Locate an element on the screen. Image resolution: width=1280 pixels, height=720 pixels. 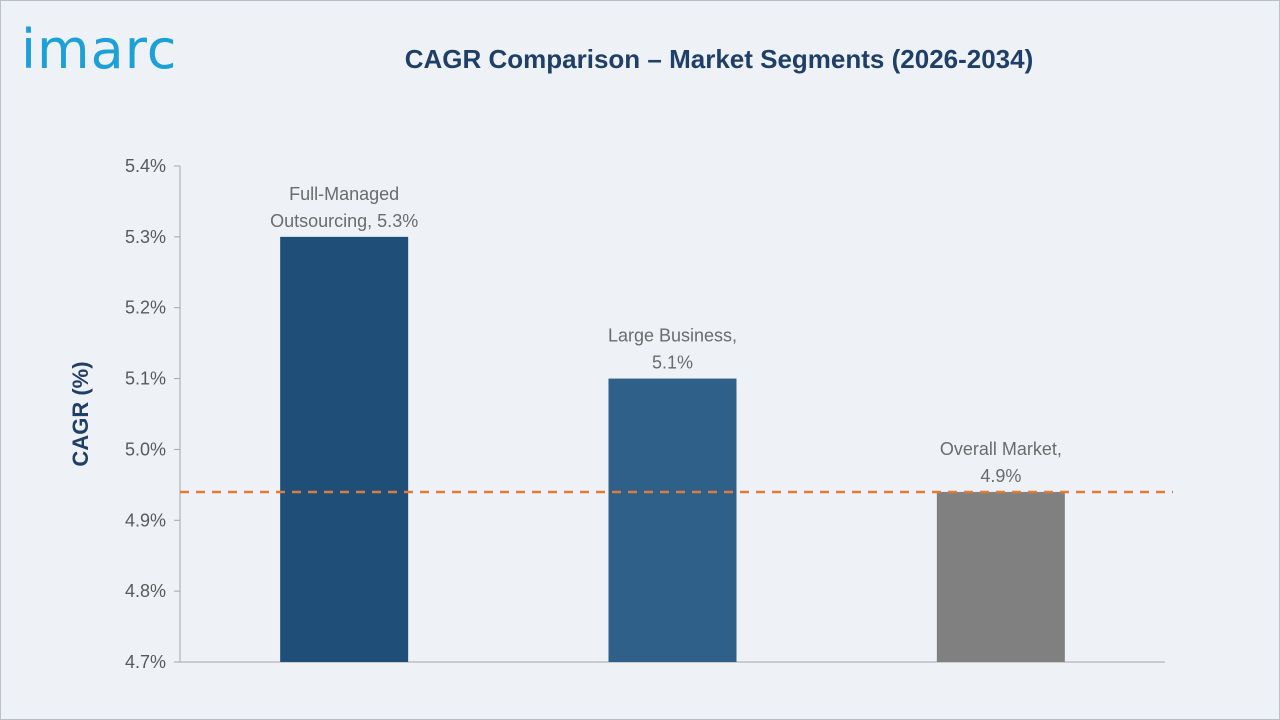
data-label: 5.1% is located at coordinates (672, 363).